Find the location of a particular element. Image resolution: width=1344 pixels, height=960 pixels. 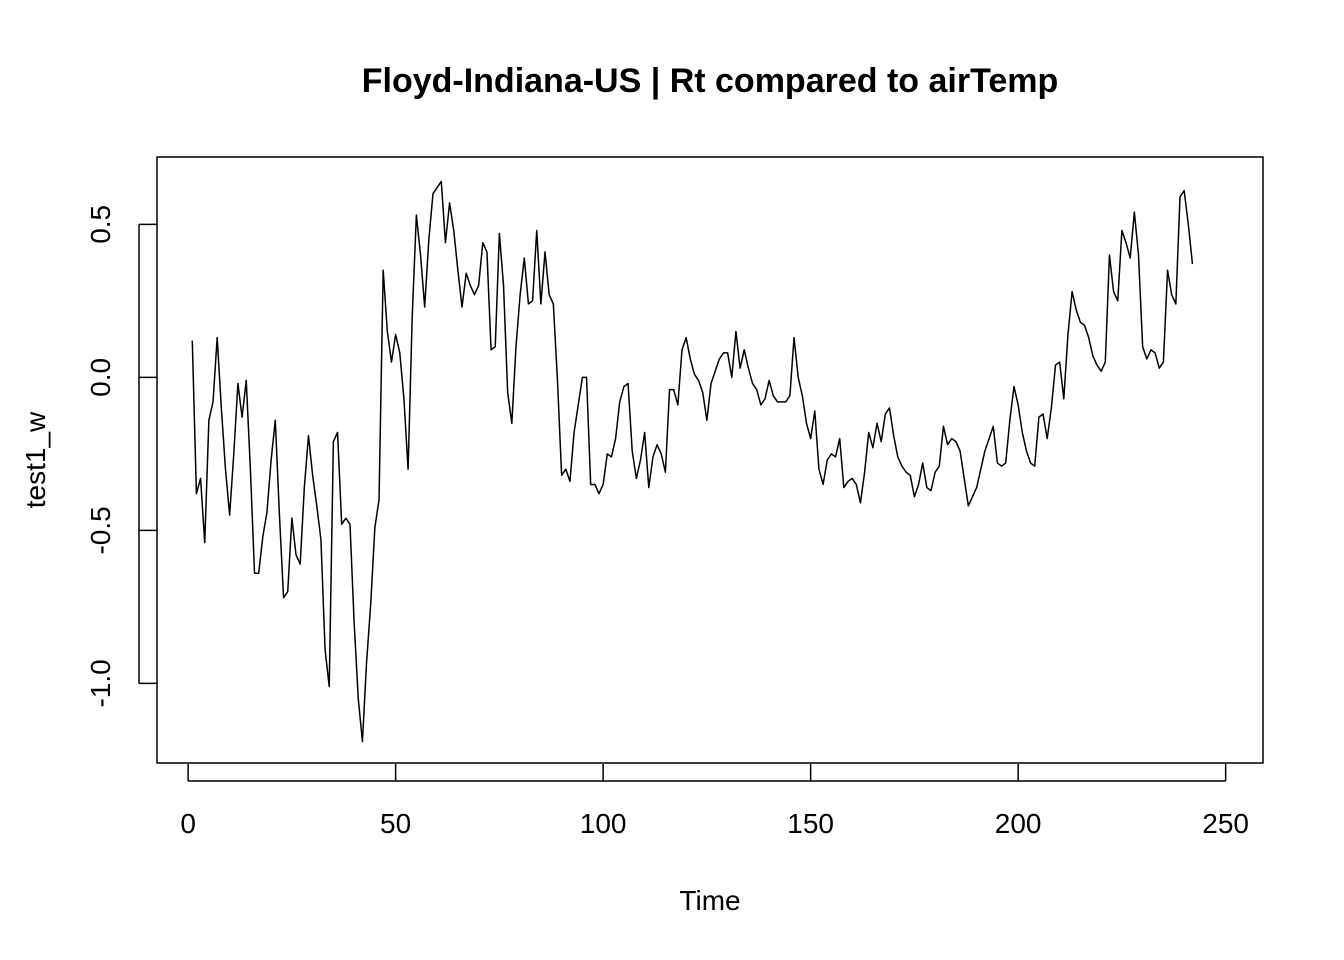

x-tick-label: 0 is located at coordinates (188, 823).